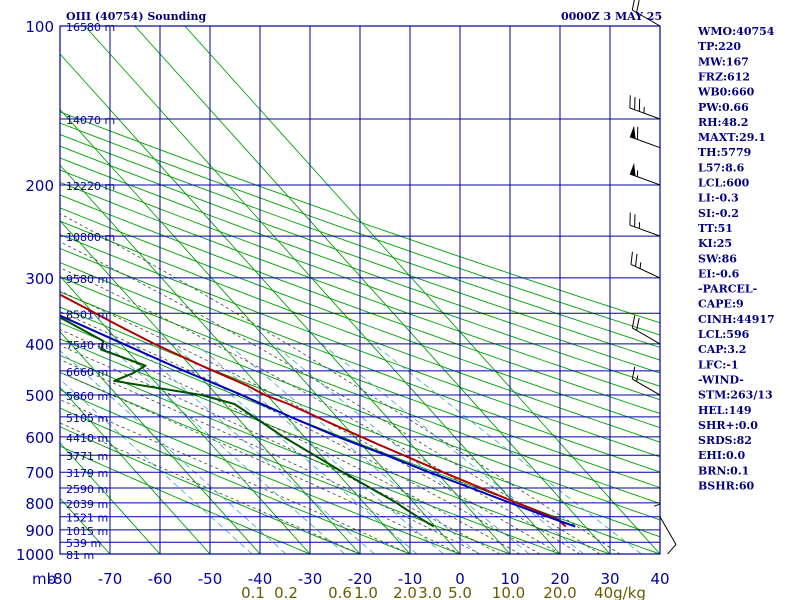  What do you see at coordinates (430, 592) in the screenshot?
I see `mixing-ratio-label: 3.0` at bounding box center [430, 592].